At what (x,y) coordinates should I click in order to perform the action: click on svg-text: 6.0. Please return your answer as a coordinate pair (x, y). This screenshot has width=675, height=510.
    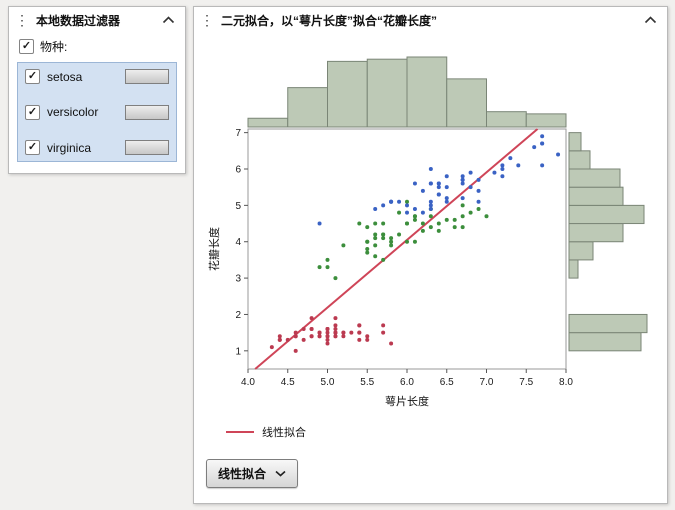
    Looking at the image, I should click on (407, 382).